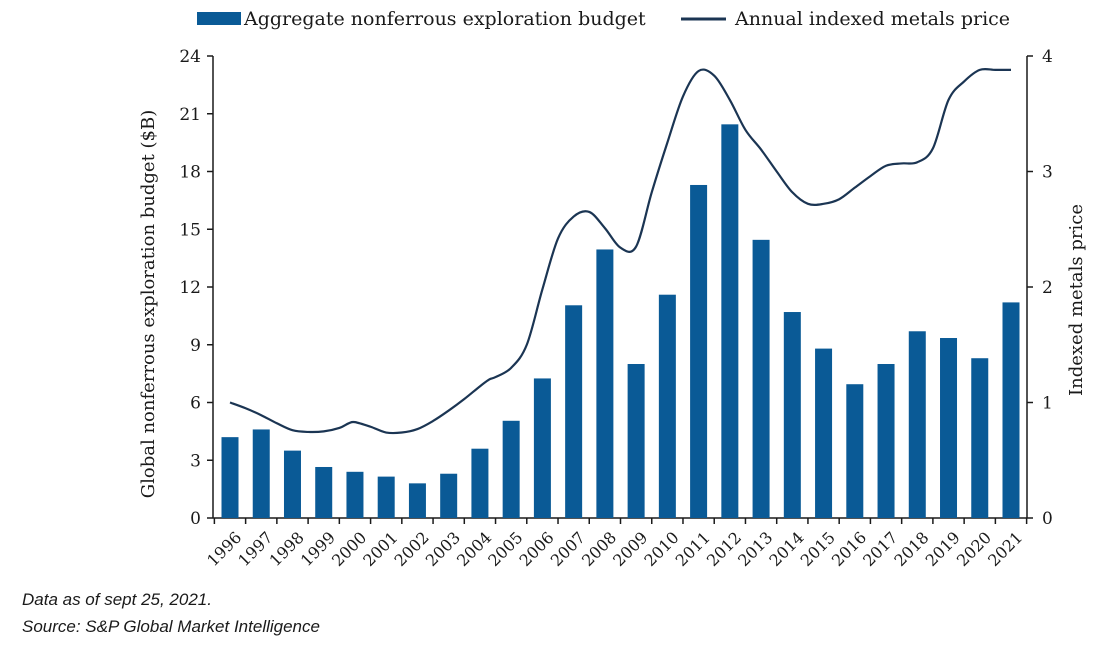  I want to click on bar-2008, so click(605, 383).